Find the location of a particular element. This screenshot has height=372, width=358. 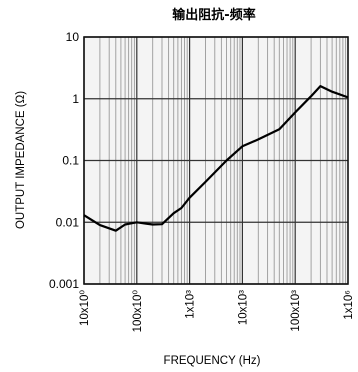

y-tick-label: 10 is located at coordinates (73, 37).